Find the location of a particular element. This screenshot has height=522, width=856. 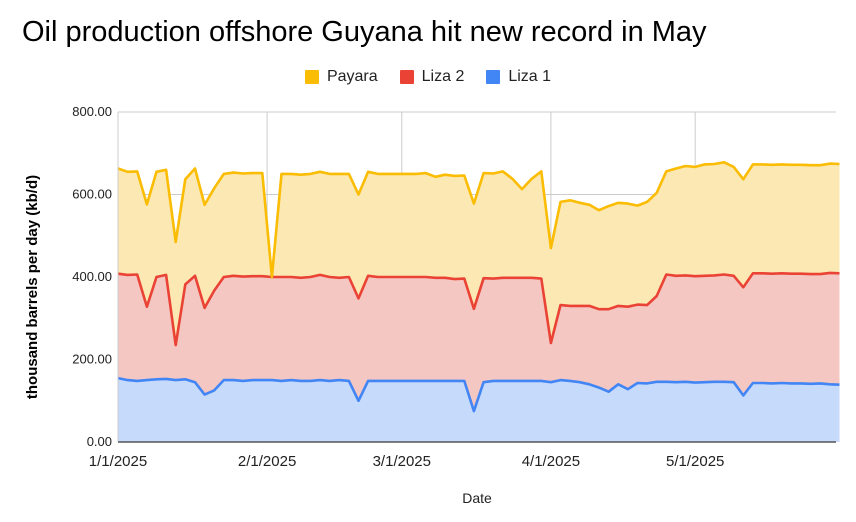

legend-label-liza-2: Liza 2 is located at coordinates (443, 76).